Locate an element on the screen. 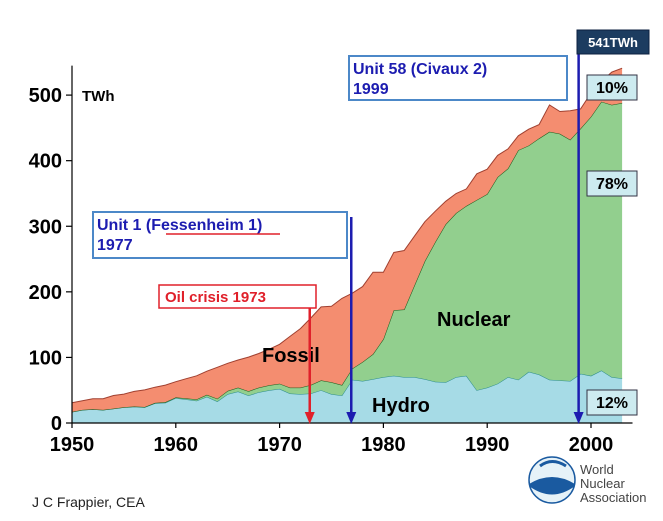  share-hydro-box is located at coordinates (612, 402).